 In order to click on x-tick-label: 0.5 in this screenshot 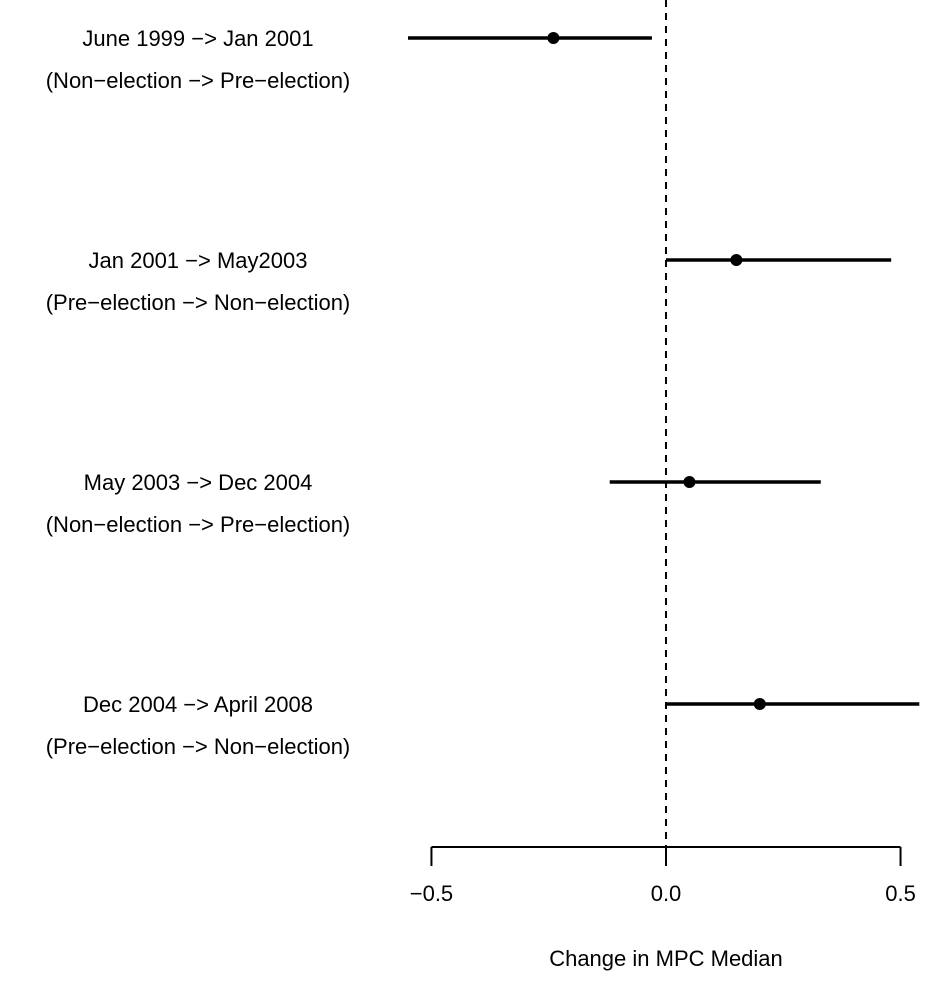, I will do `click(900, 893)`.